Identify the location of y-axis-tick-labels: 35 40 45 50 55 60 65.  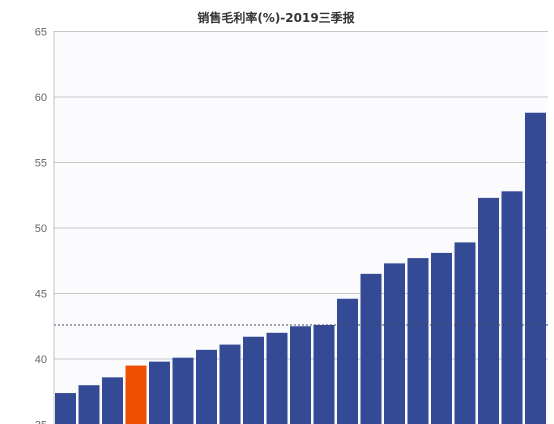
(41, 225).